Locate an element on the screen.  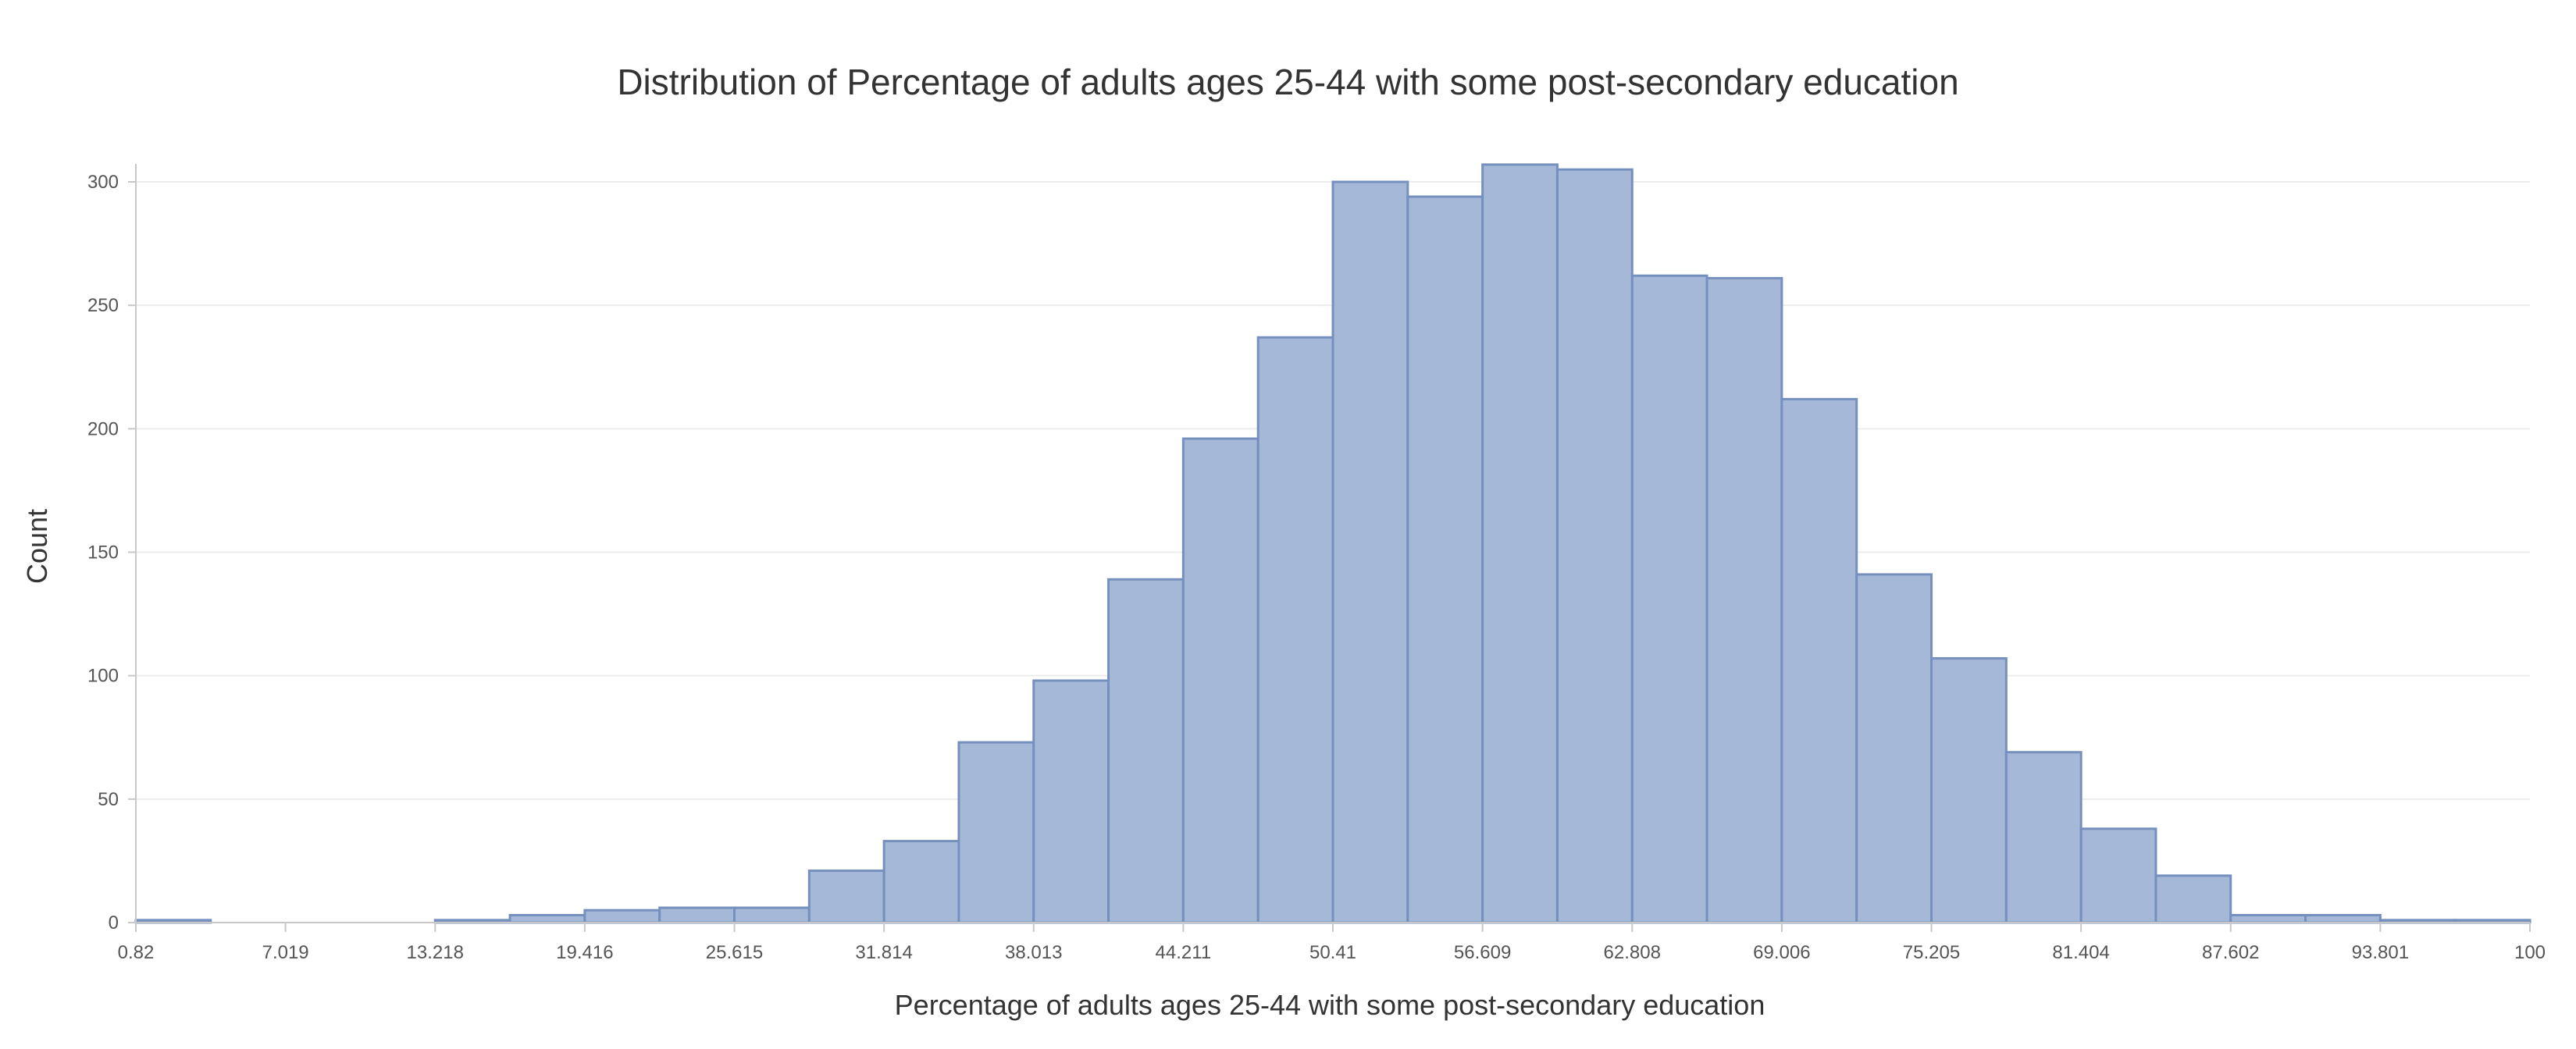
y-axis-title: Count is located at coordinates (37, 546).